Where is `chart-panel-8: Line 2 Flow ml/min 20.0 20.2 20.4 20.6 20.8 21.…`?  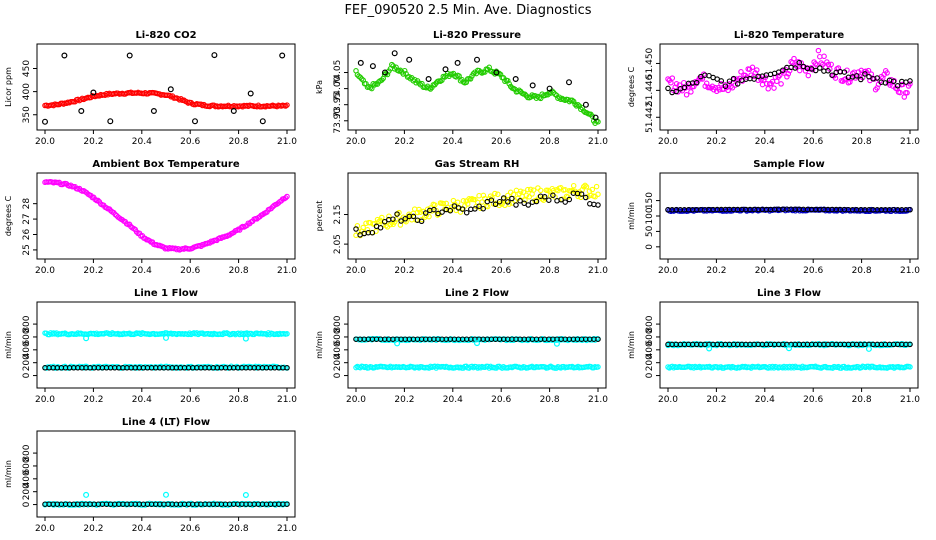 chart-panel-8: Line 2 Flow ml/min 20.0 20.2 20.4 20.6 20.8 21.… is located at coordinates (461, 346).